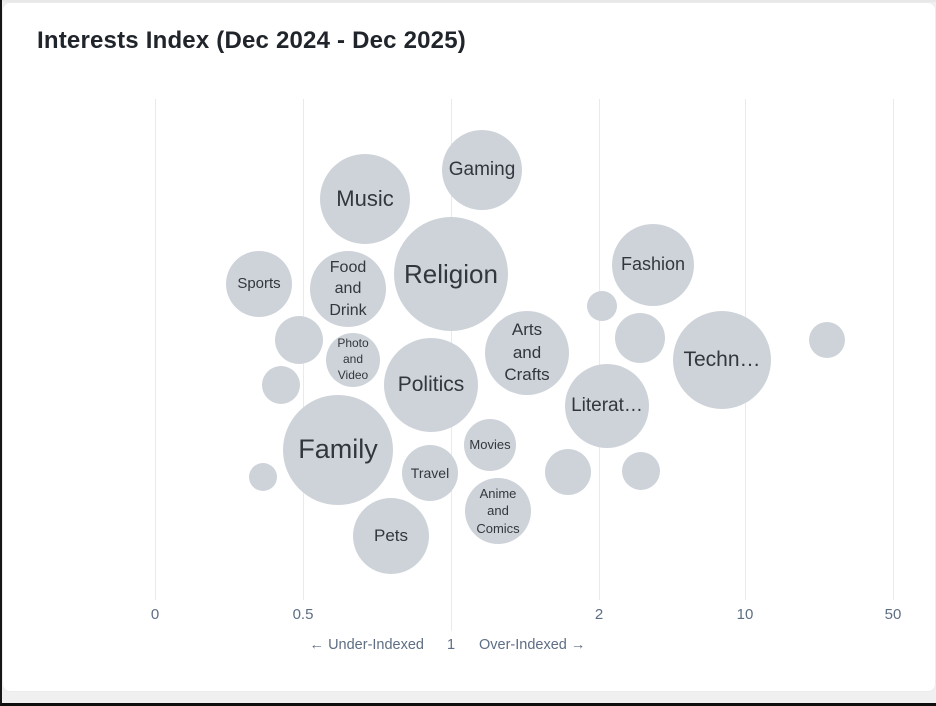 The width and height of the screenshot is (936, 706). I want to click on bubble-label: Travel, so click(430, 472).